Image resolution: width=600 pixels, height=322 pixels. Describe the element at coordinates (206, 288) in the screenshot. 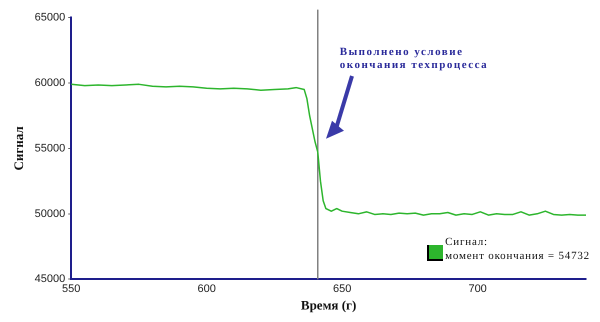

I see `x-tick-label: 600` at that location.